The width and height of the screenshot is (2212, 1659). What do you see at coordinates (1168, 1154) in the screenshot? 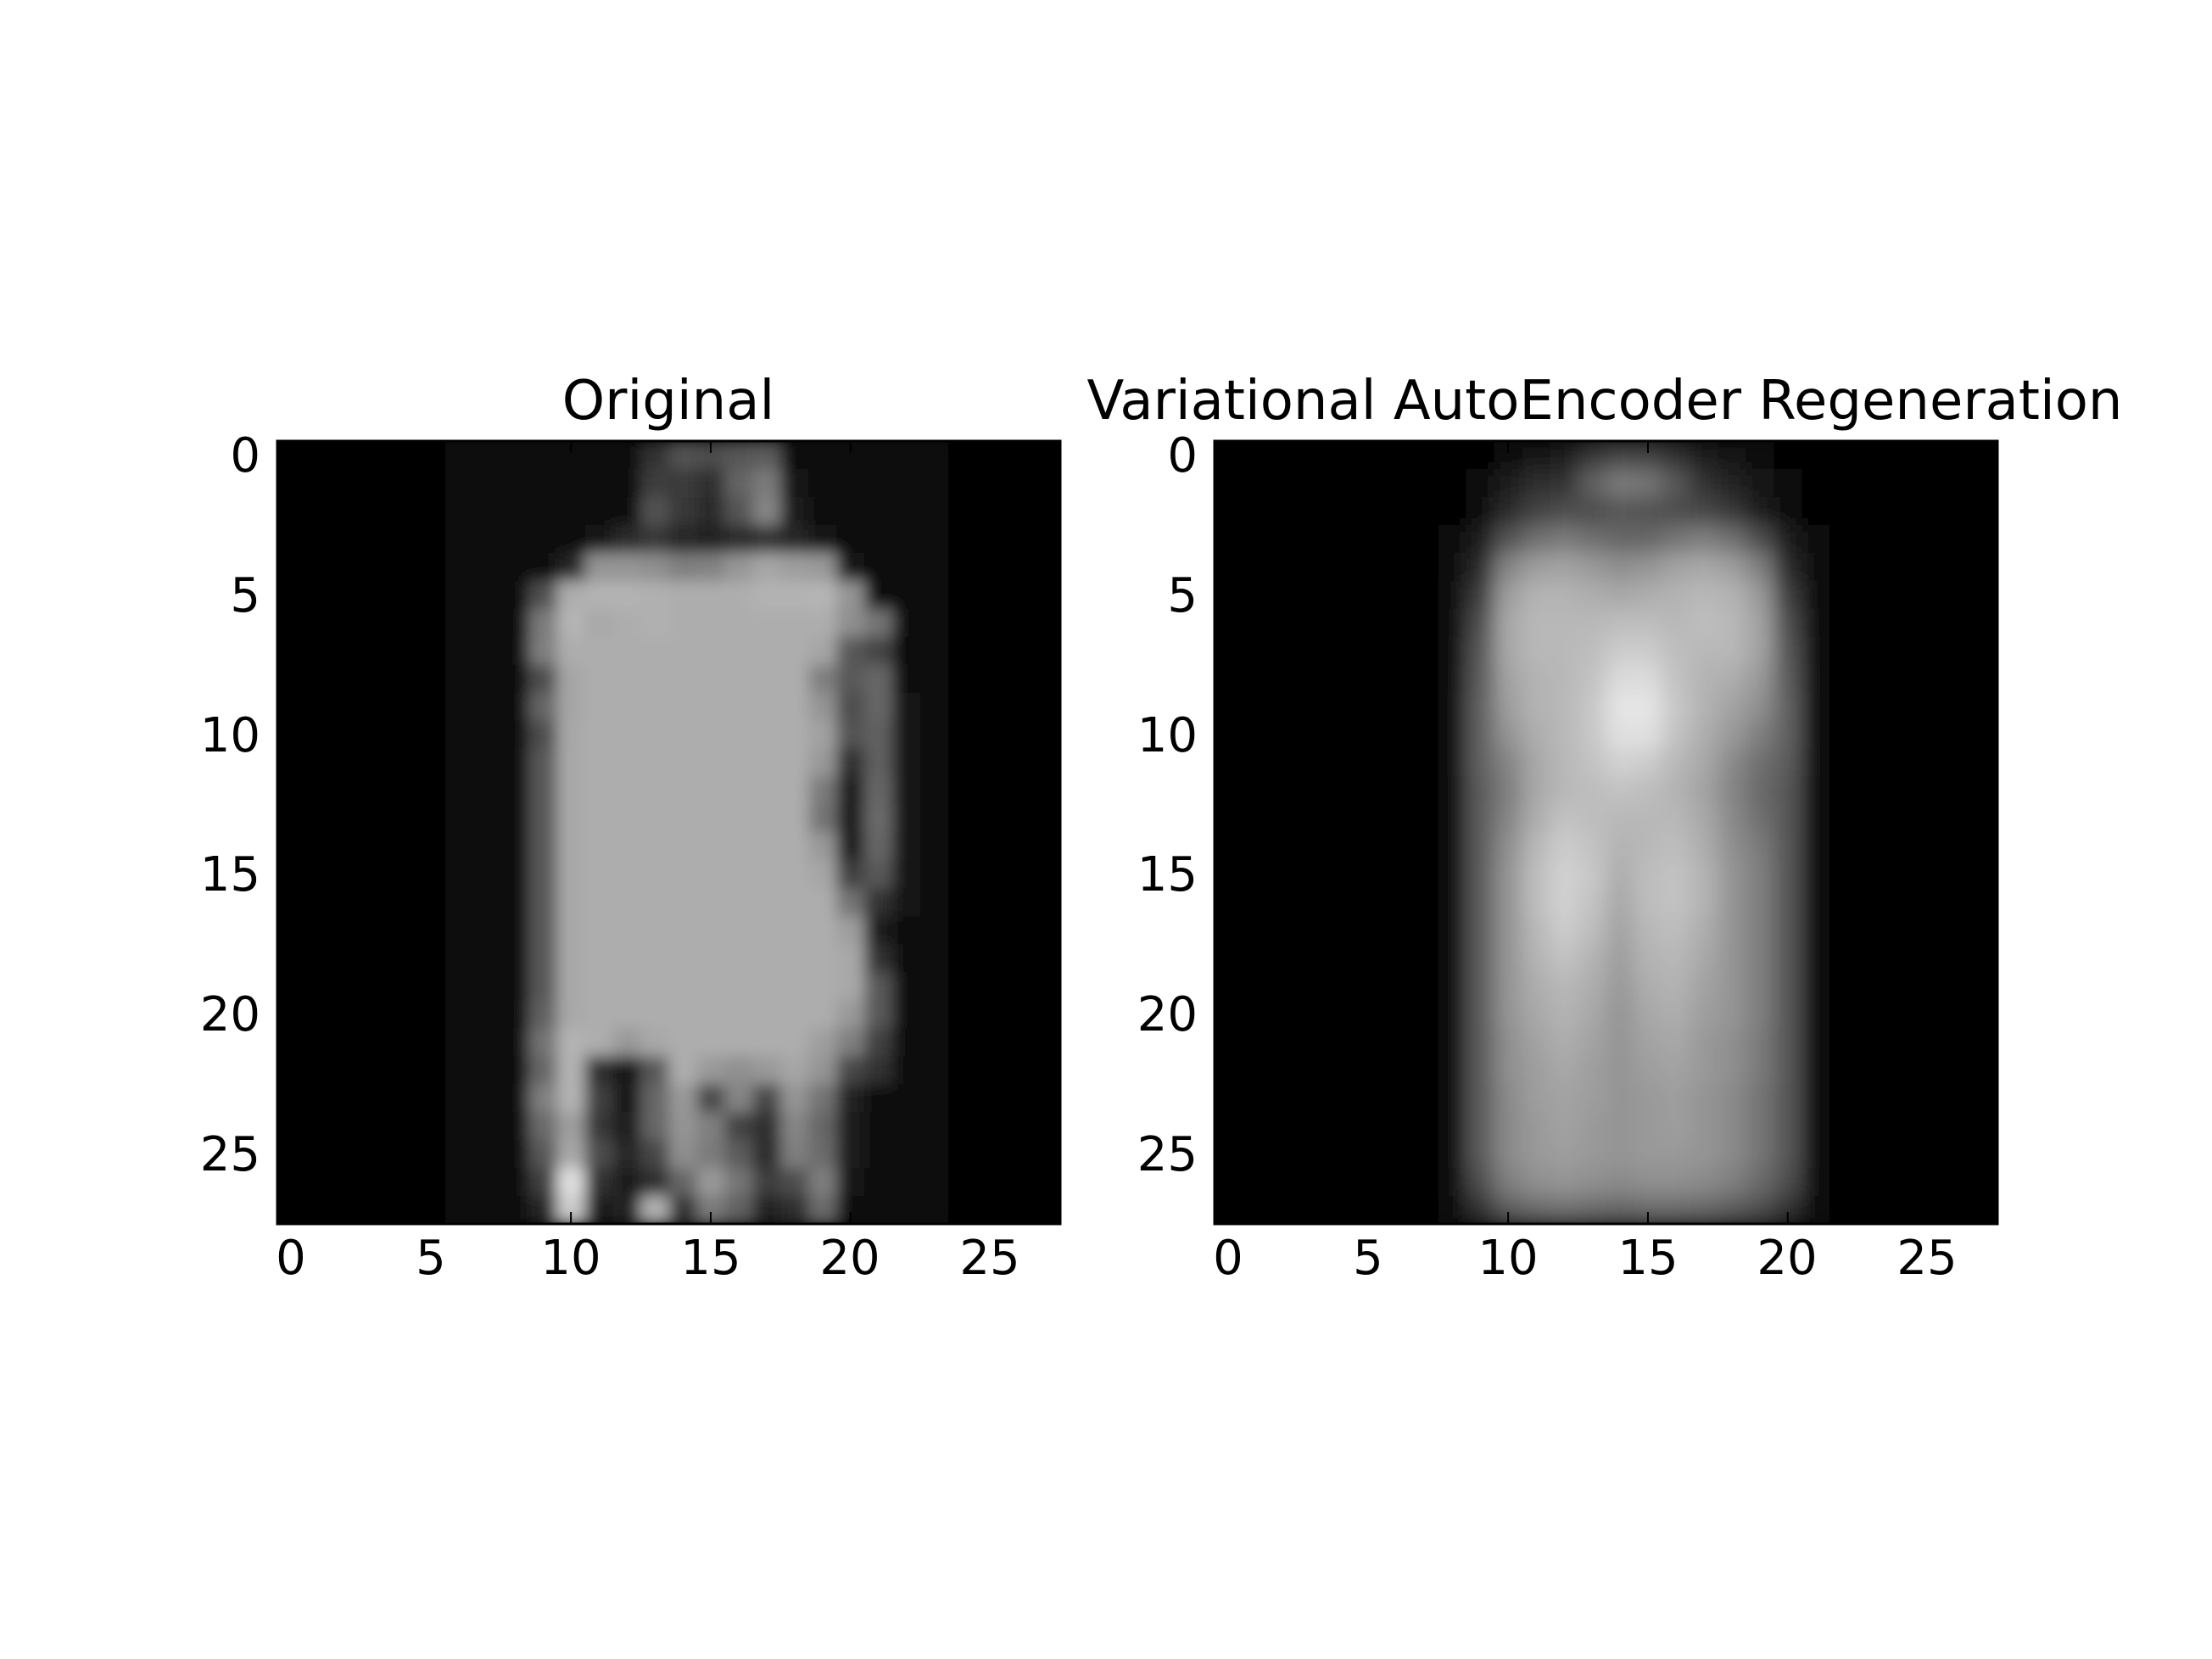
I see `y-tick-label: 25` at bounding box center [1168, 1154].